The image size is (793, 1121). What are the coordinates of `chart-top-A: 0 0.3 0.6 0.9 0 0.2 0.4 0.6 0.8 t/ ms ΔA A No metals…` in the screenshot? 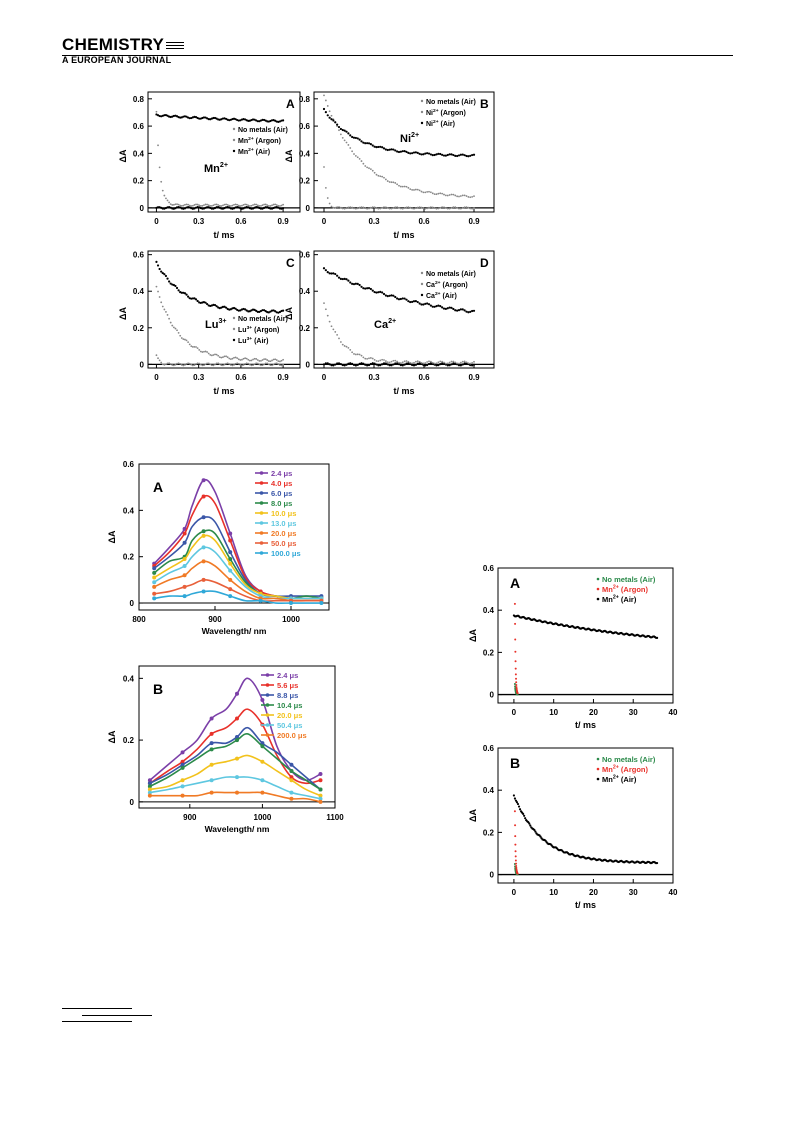 It's located at (209, 165).